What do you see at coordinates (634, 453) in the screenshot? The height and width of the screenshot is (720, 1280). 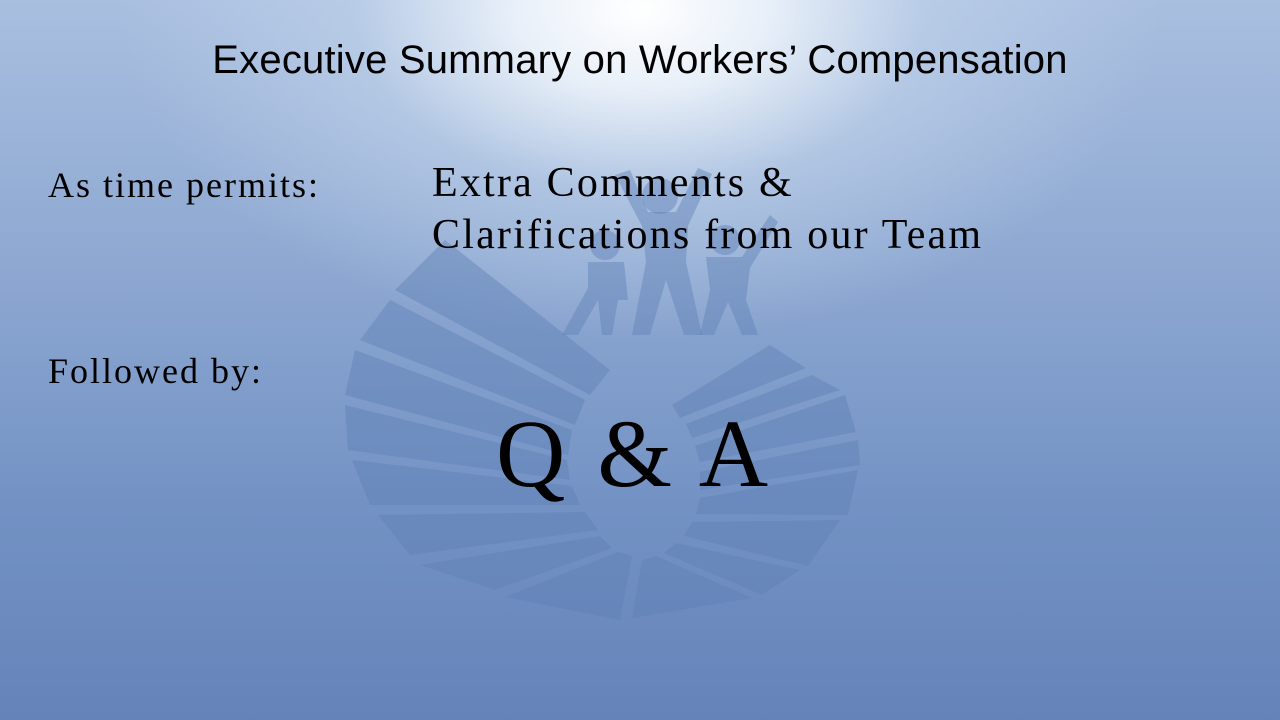 I see `q-and-a-heading: Q & A` at bounding box center [634, 453].